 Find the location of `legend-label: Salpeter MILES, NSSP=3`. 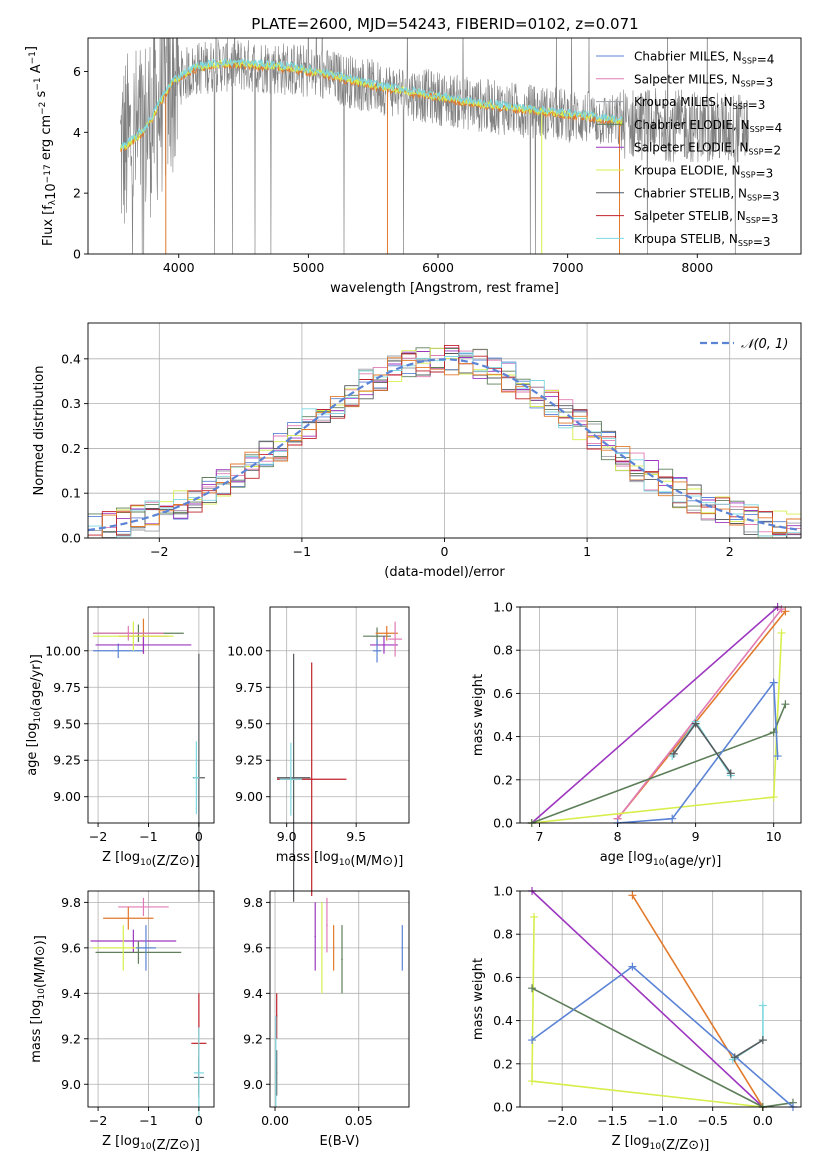

legend-label: Salpeter MILES, NSSP=3 is located at coordinates (703, 80).